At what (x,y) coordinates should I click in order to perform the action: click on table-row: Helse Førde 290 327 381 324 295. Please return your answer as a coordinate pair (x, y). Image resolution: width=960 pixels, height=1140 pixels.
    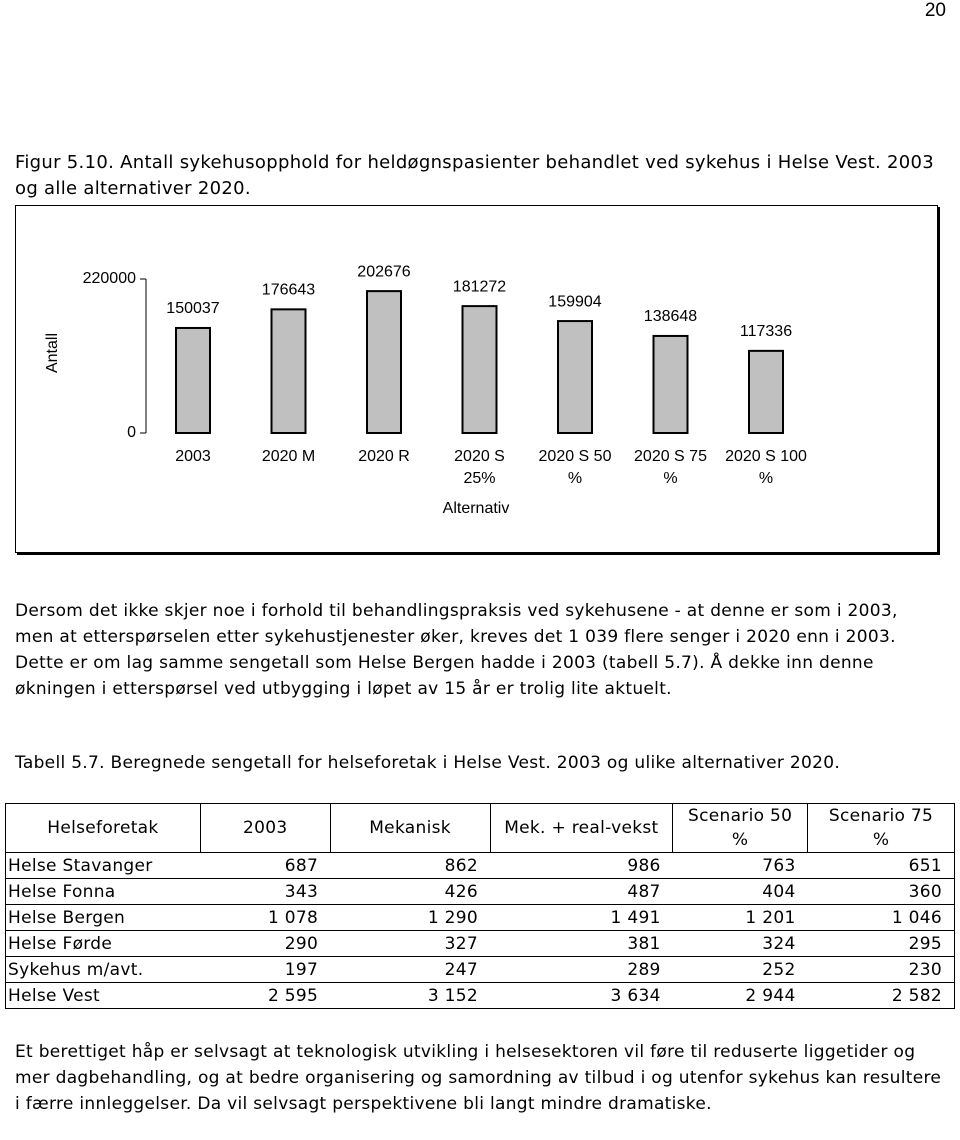
    Looking at the image, I should click on (480, 943).